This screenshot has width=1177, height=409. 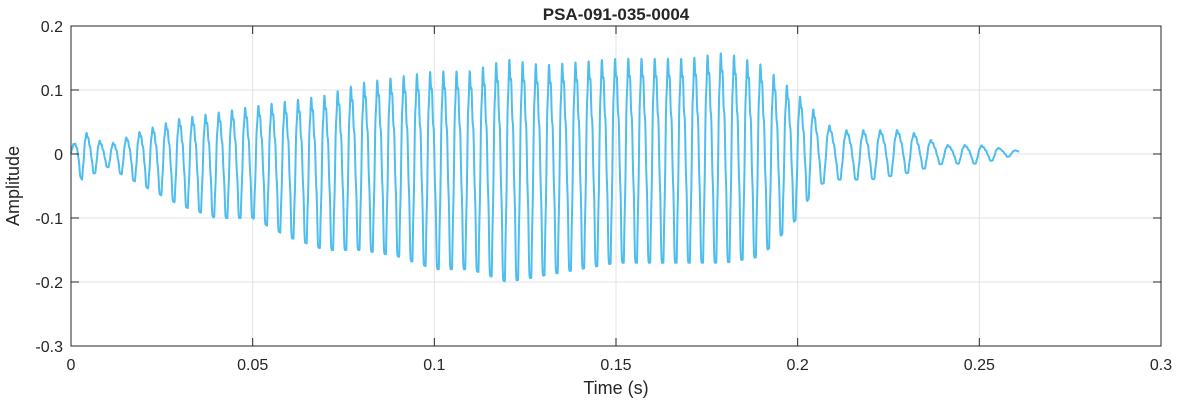 I want to click on y-tick-label: 0.1, so click(x=52, y=91).